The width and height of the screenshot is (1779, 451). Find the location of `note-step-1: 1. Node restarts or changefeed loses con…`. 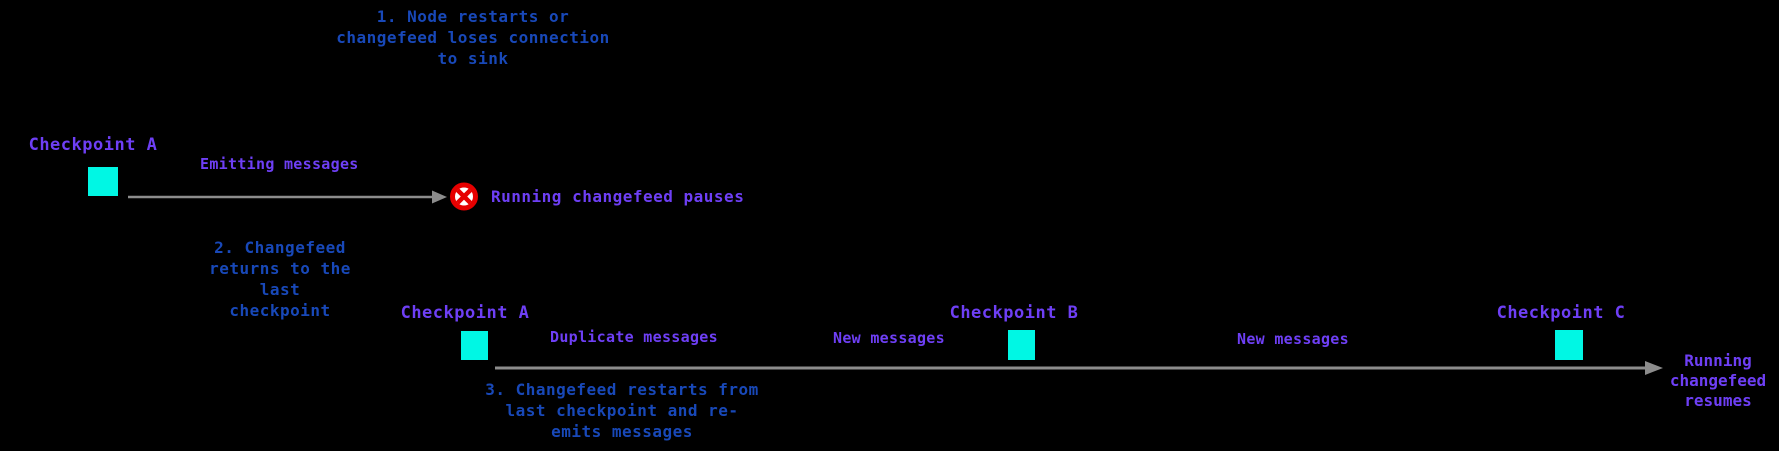

note-step-1: 1. Node restarts or changefeed loses con… is located at coordinates (473, 37).